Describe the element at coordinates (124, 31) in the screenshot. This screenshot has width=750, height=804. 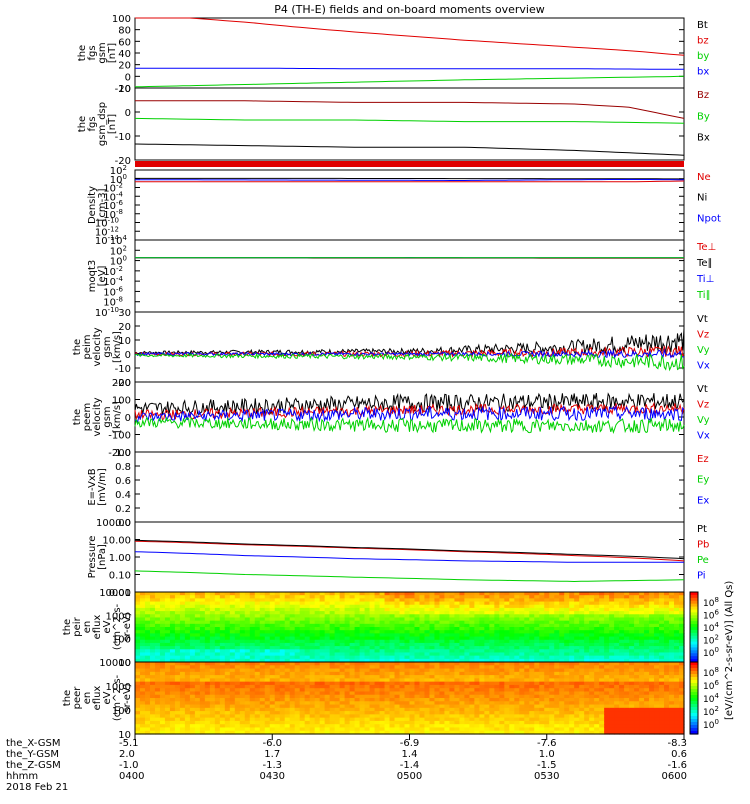
I see `y-tick-label: 80` at that location.